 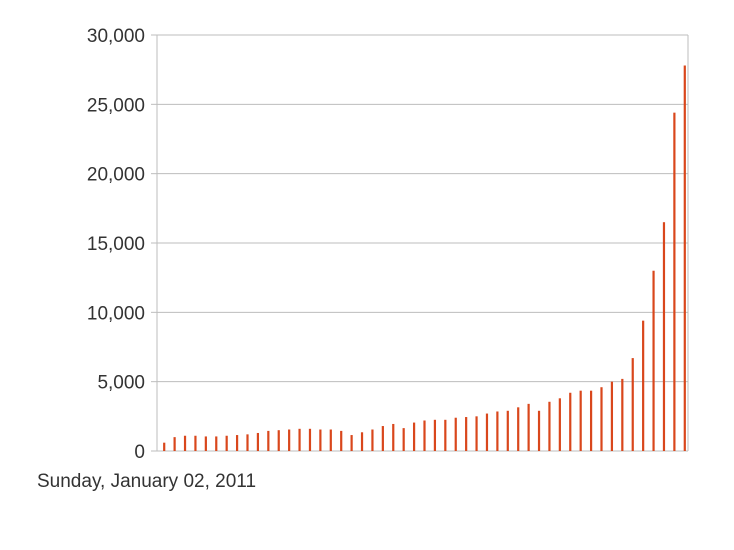 I want to click on y-tick-label: 5,000, so click(x=121, y=383).